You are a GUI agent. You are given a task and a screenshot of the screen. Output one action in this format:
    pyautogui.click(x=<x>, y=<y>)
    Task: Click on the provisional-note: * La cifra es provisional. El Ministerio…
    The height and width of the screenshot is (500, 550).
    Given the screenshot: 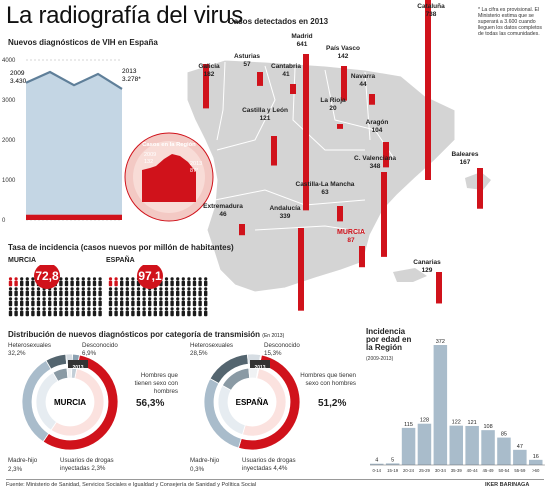 What is the action you would take?
    pyautogui.click(x=510, y=22)
    